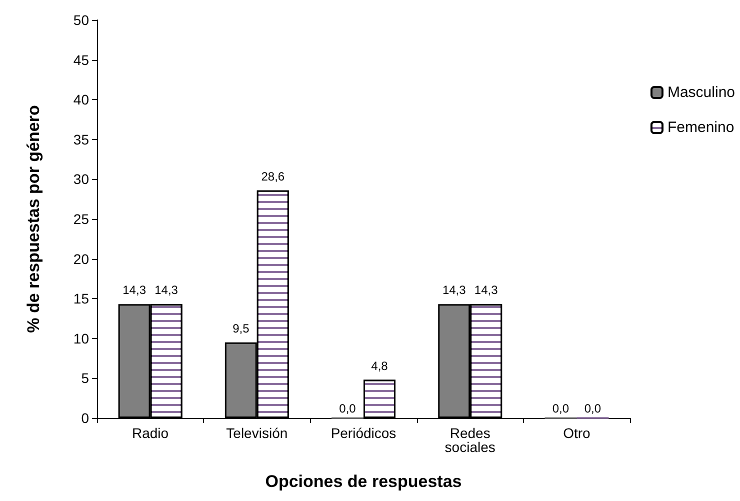 This screenshot has width=740, height=501. I want to click on y-tick-label: 5, so click(85, 378).